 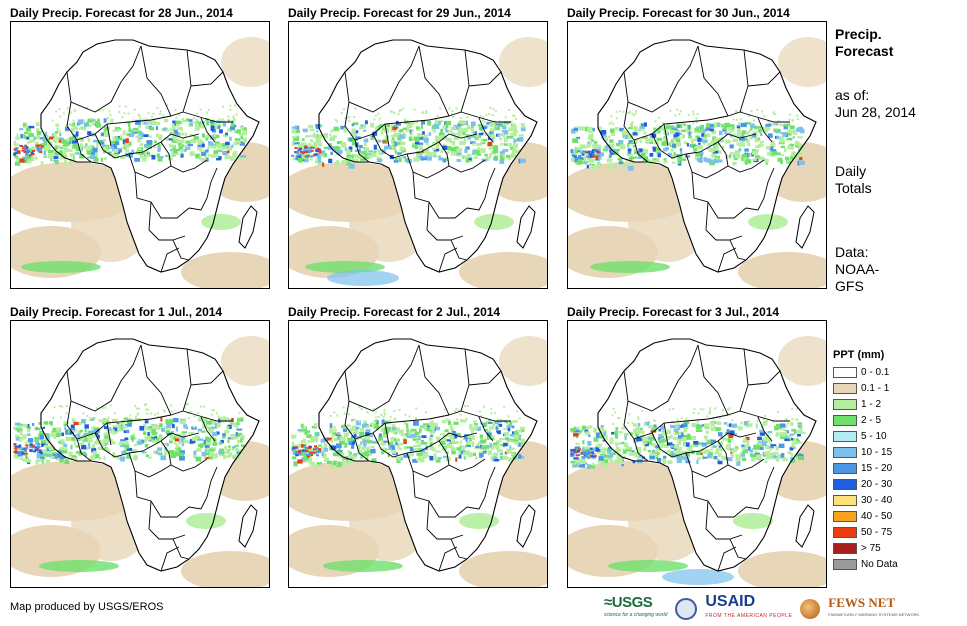 I want to click on as-of-date: as of: Jun 28, 2014, so click(x=897, y=104).